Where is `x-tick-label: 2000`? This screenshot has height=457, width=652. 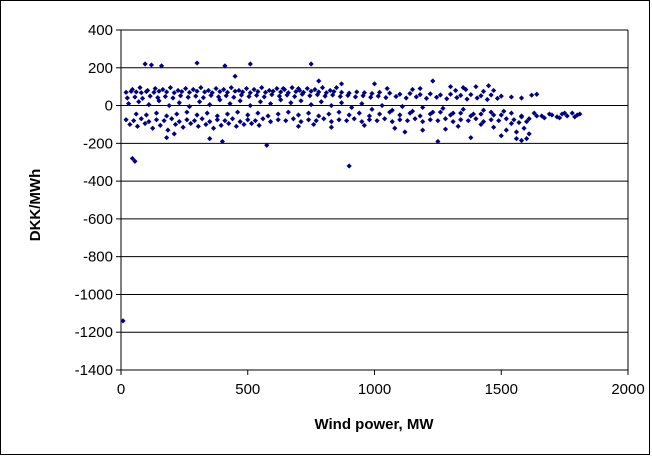 x-tick-label: 2000 is located at coordinates (627, 389).